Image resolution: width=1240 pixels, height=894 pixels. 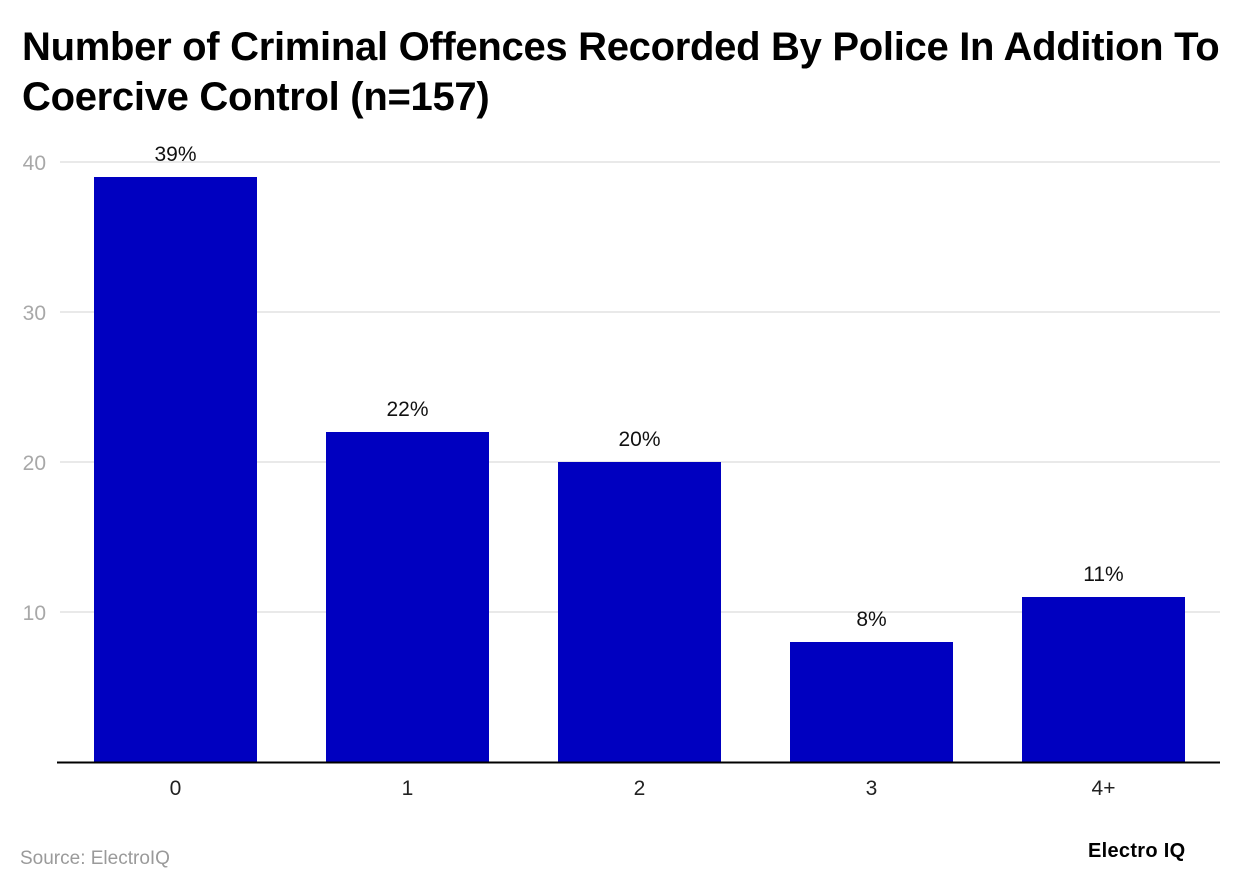 What do you see at coordinates (34, 388) in the screenshot?
I see `y-axis-ticks: 10 20 30 40` at bounding box center [34, 388].